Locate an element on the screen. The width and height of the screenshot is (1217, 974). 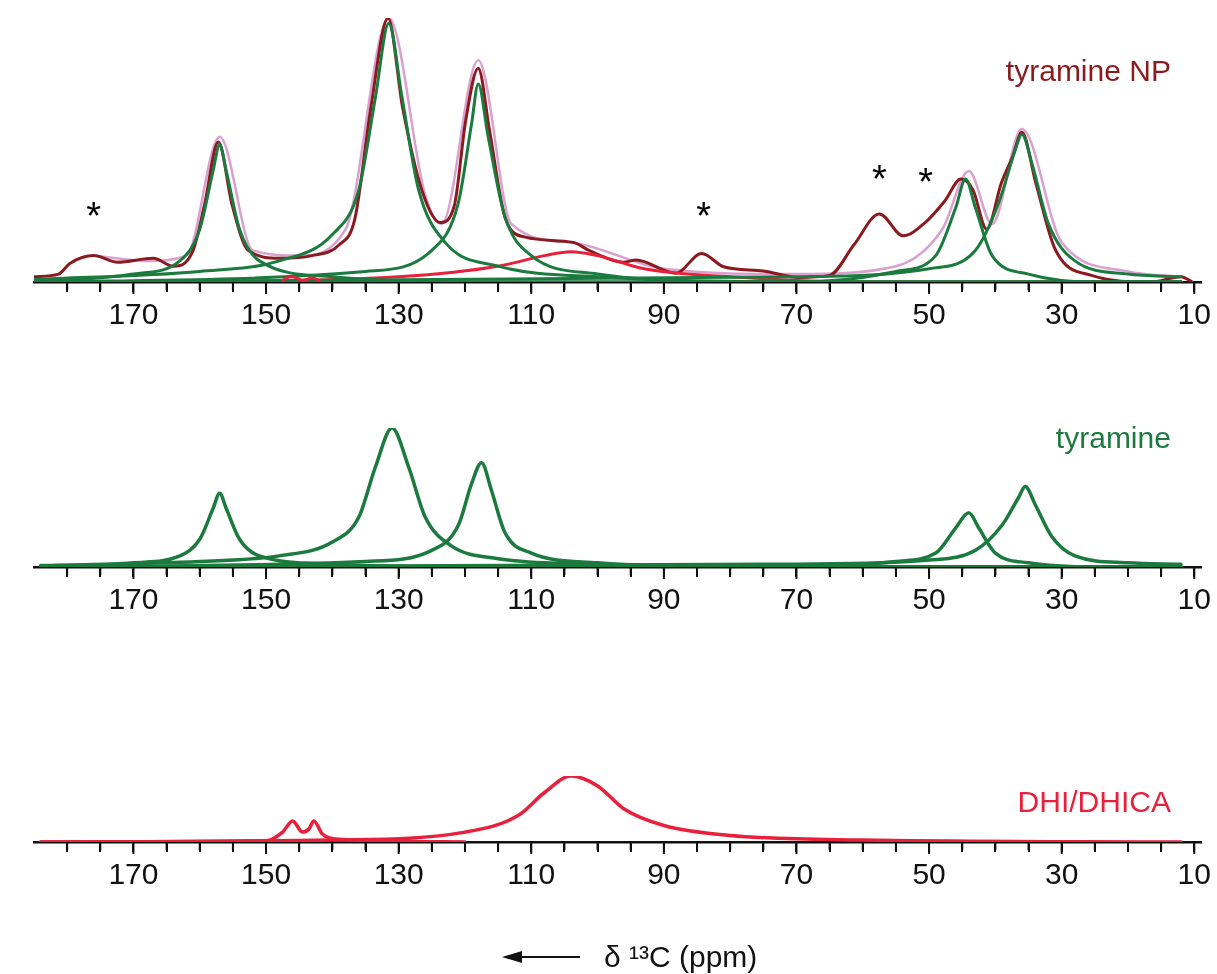
text: tyramine is located at coordinates (1113, 438).